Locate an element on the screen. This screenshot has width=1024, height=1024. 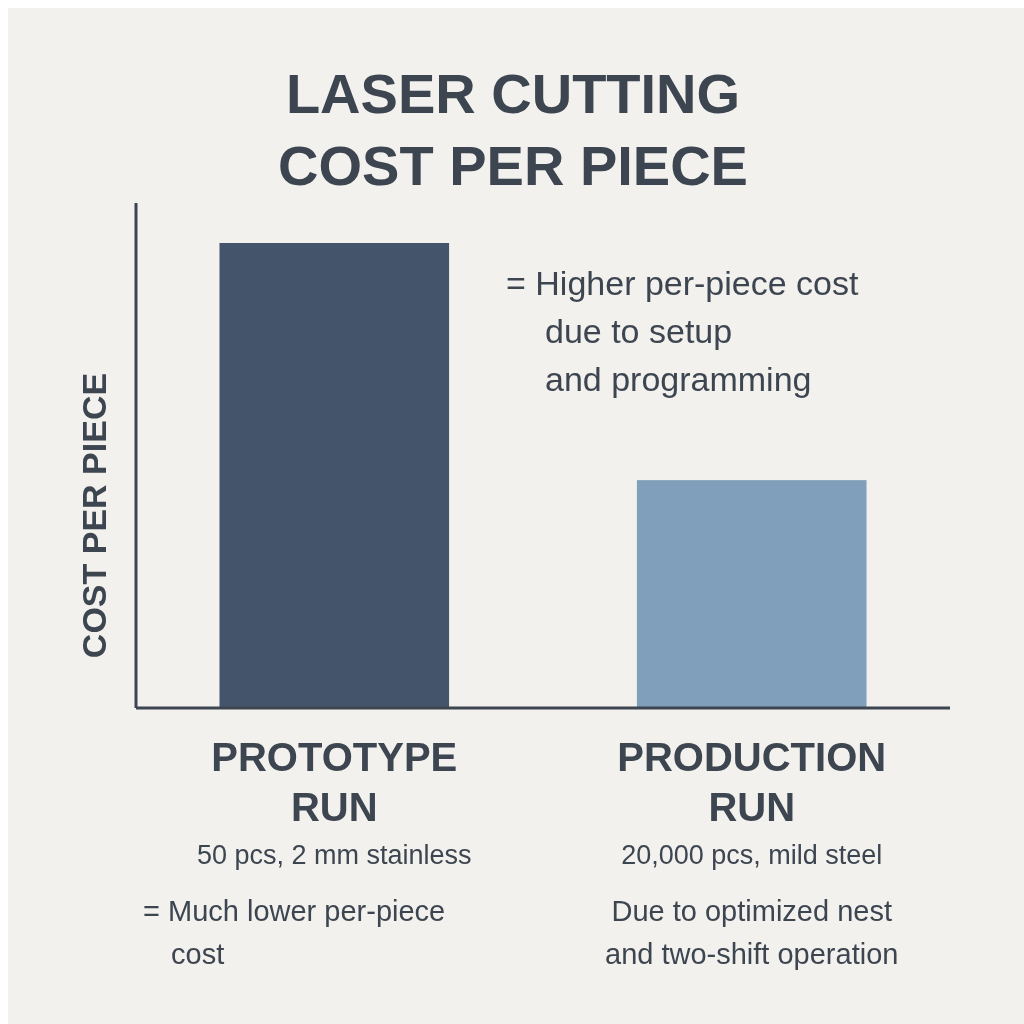
x-tick-label: PRODUCTION RUN is located at coordinates (752, 782).